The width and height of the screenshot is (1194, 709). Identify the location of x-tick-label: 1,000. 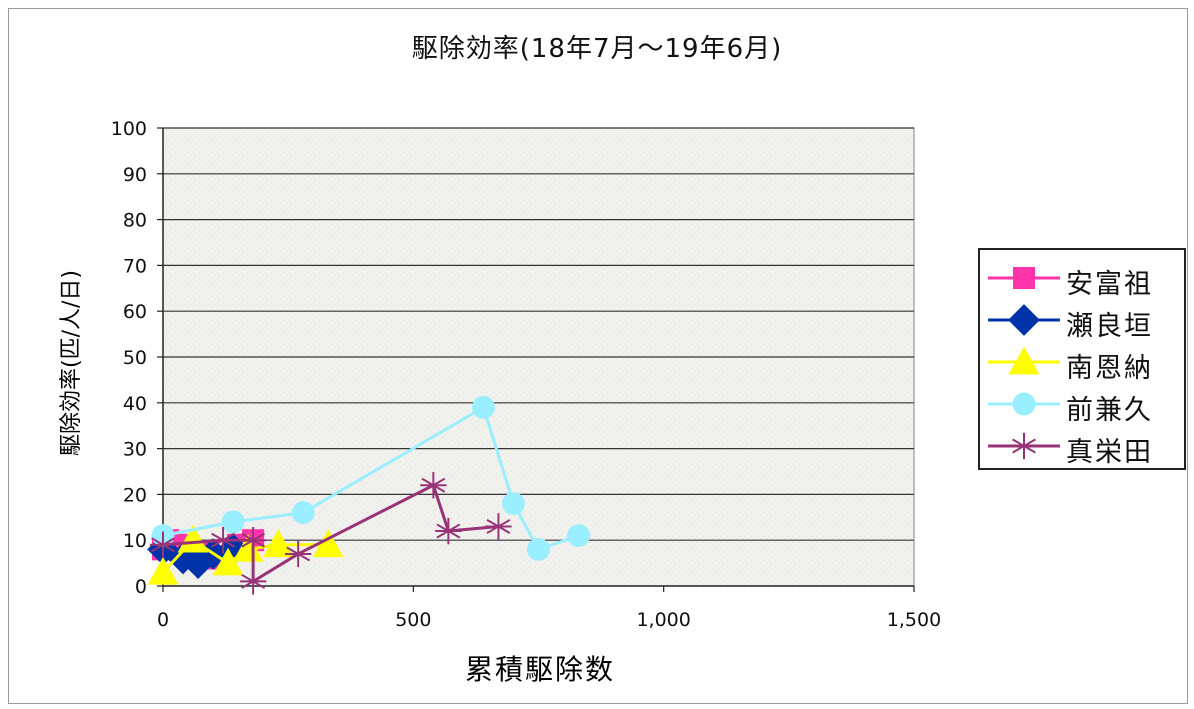
(663, 620).